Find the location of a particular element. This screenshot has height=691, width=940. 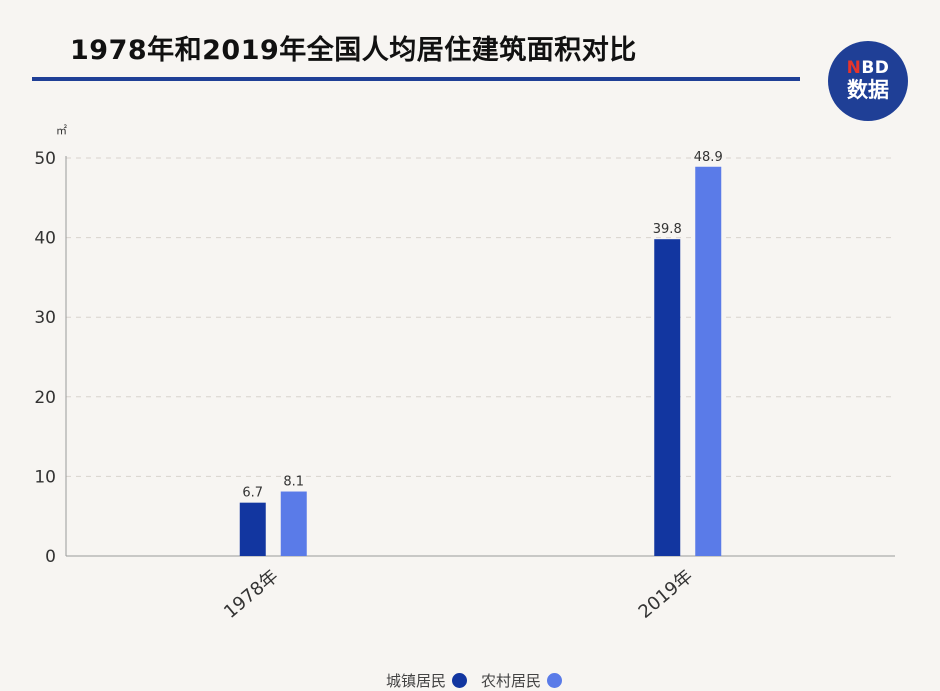

legend-dot-urban is located at coordinates (460, 680).